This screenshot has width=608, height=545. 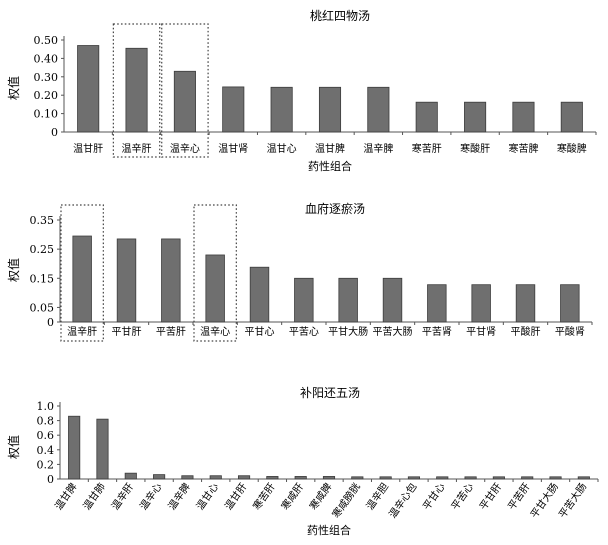 What do you see at coordinates (481, 331) in the screenshot?
I see `category-label: 平甘肾` at bounding box center [481, 331].